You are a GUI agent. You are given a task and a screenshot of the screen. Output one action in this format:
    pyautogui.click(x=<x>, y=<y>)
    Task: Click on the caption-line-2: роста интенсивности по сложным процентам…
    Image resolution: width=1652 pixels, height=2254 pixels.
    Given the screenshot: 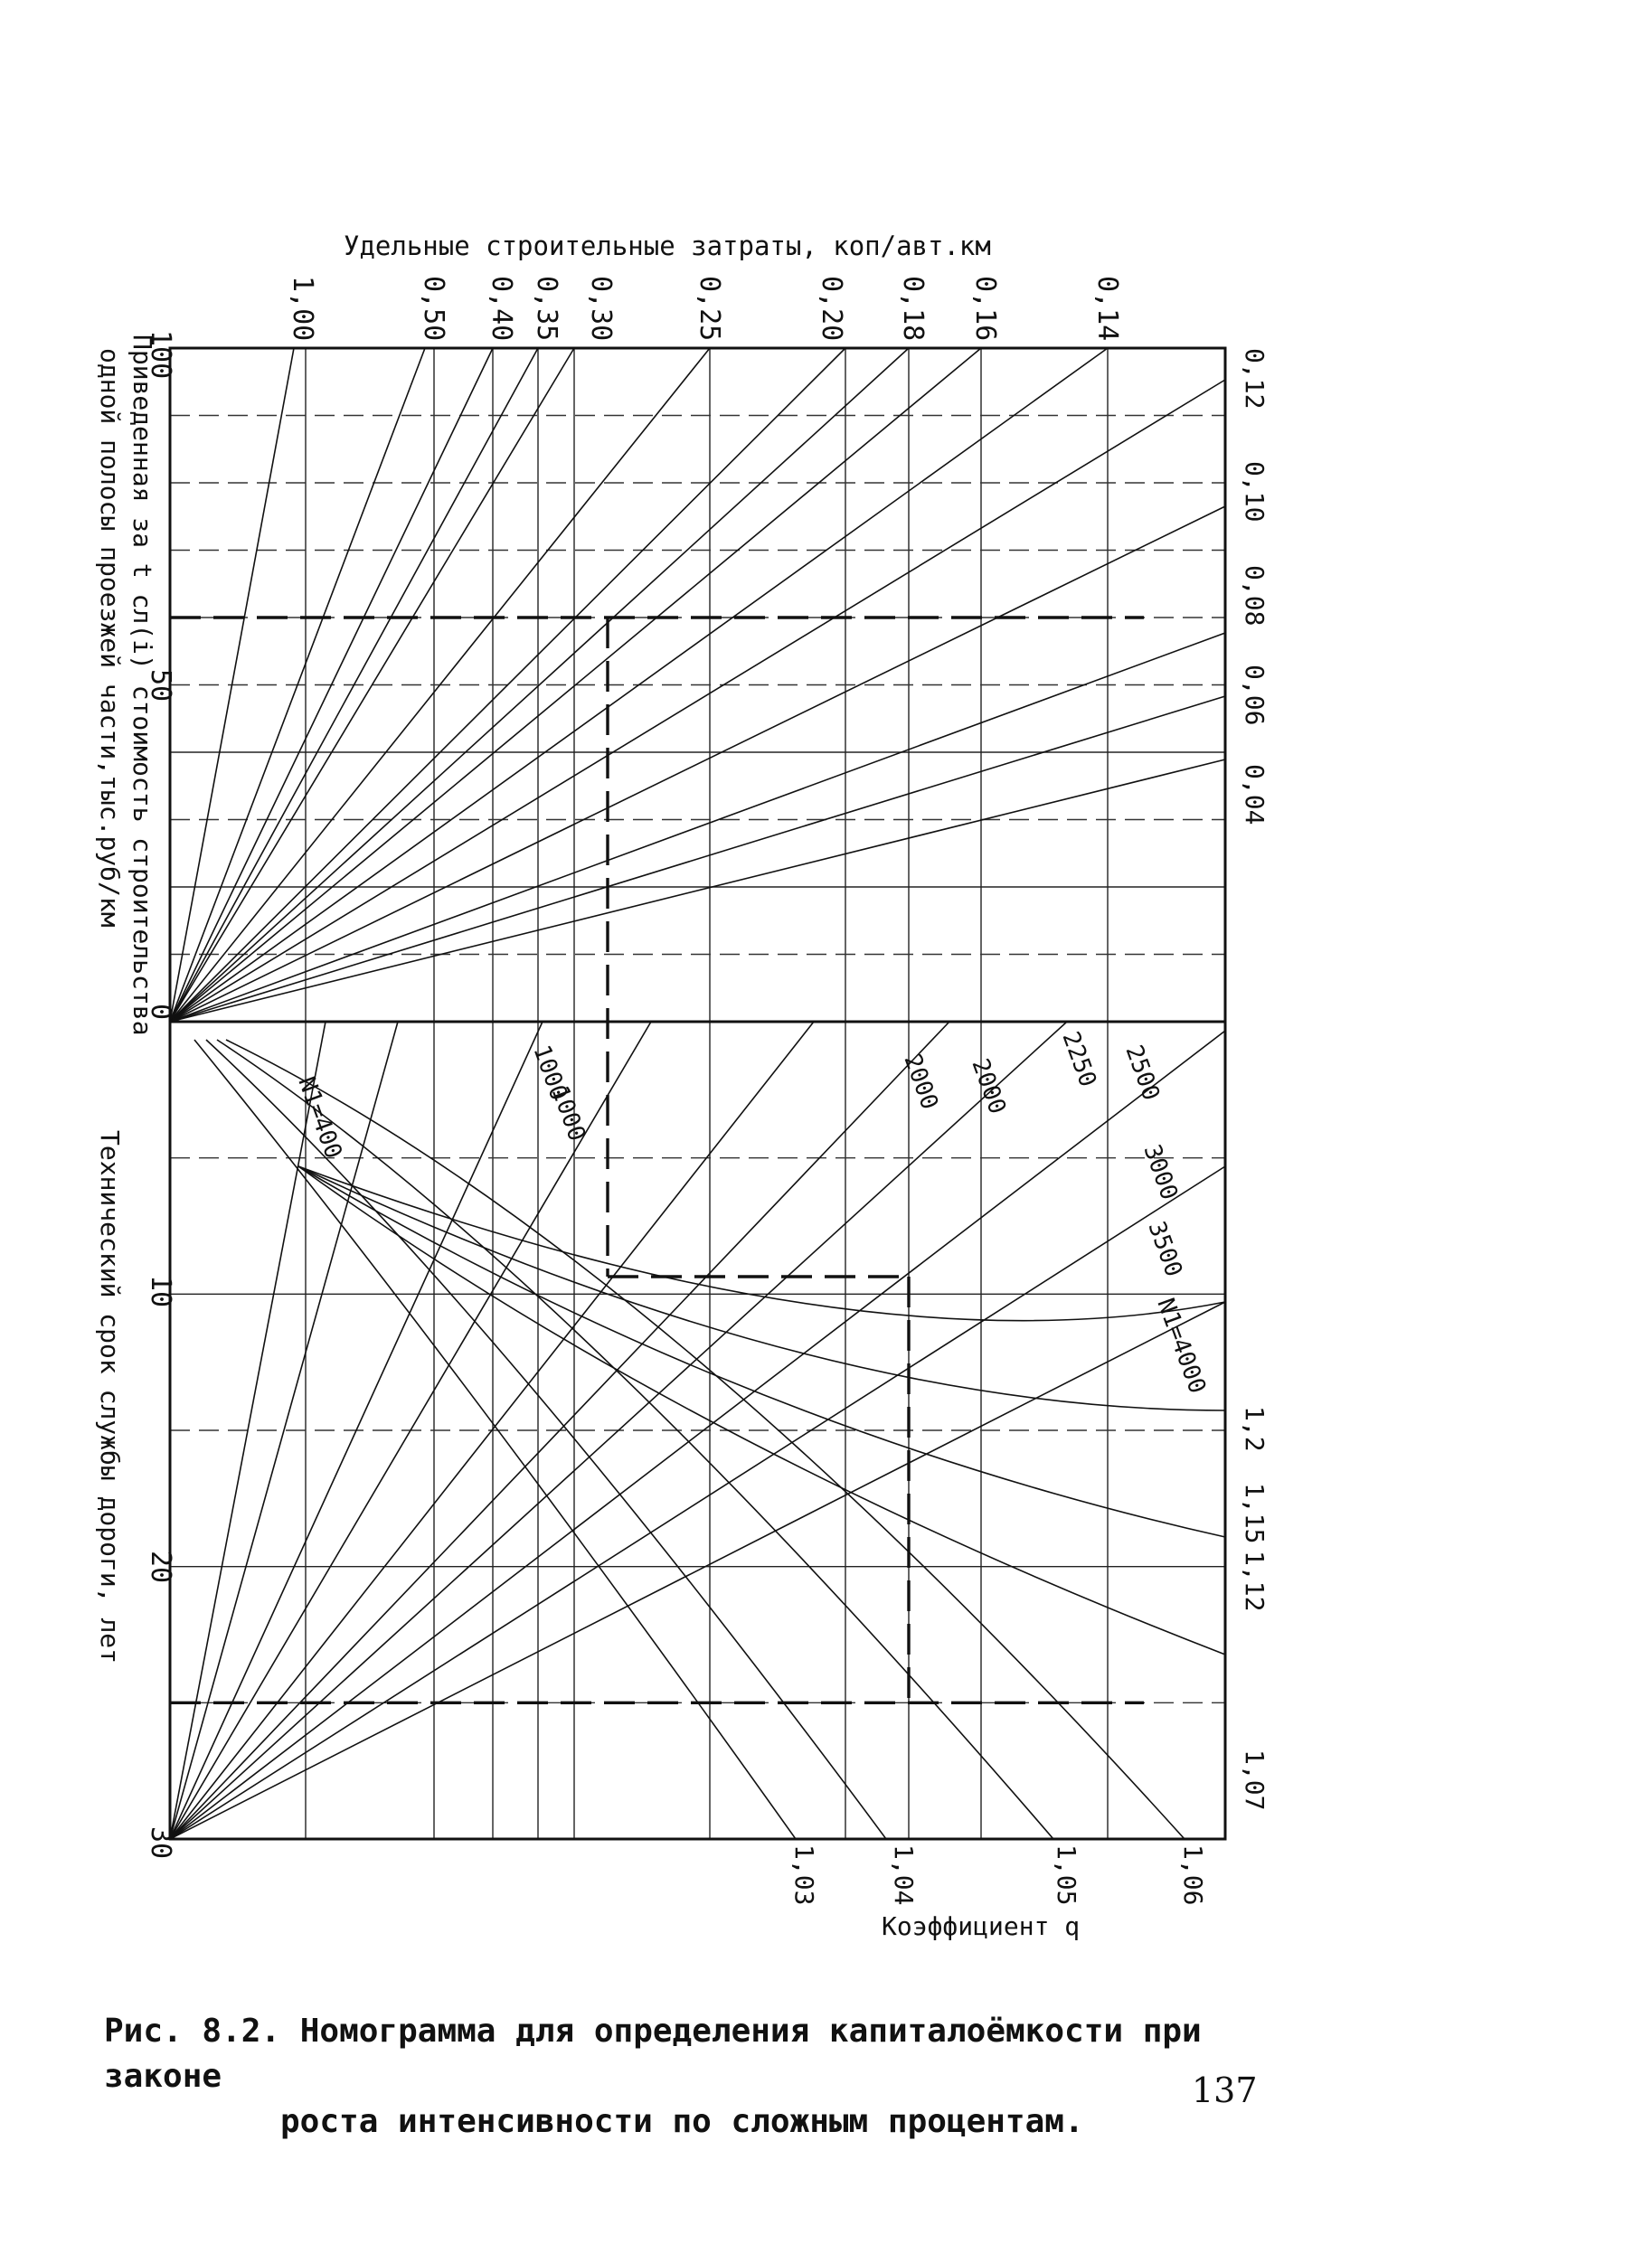 What is the action you would take?
    pyautogui.click(x=682, y=2121)
    